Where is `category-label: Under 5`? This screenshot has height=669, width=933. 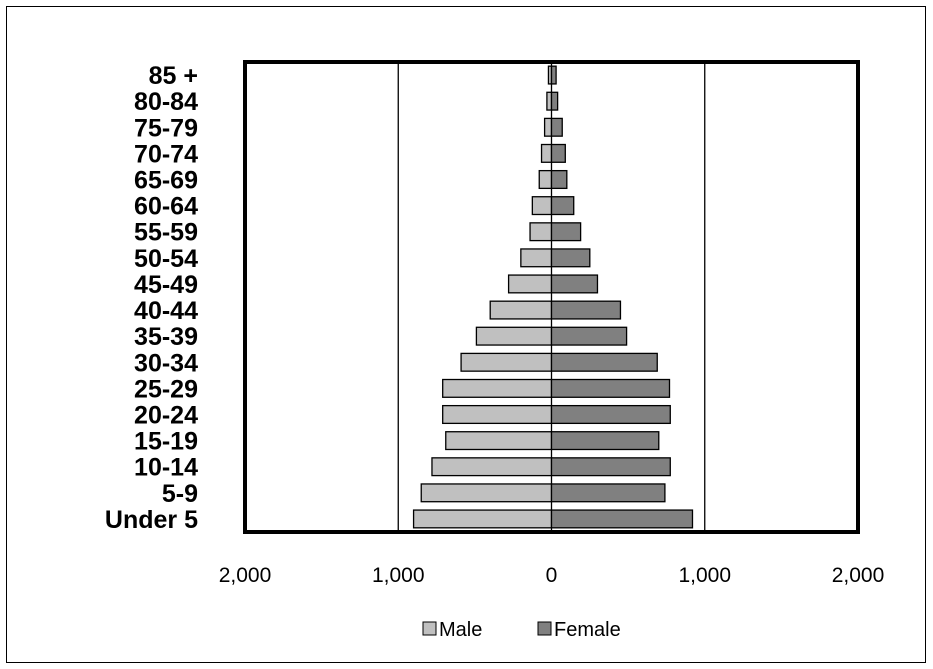
category-label: Under 5 is located at coordinates (151, 520).